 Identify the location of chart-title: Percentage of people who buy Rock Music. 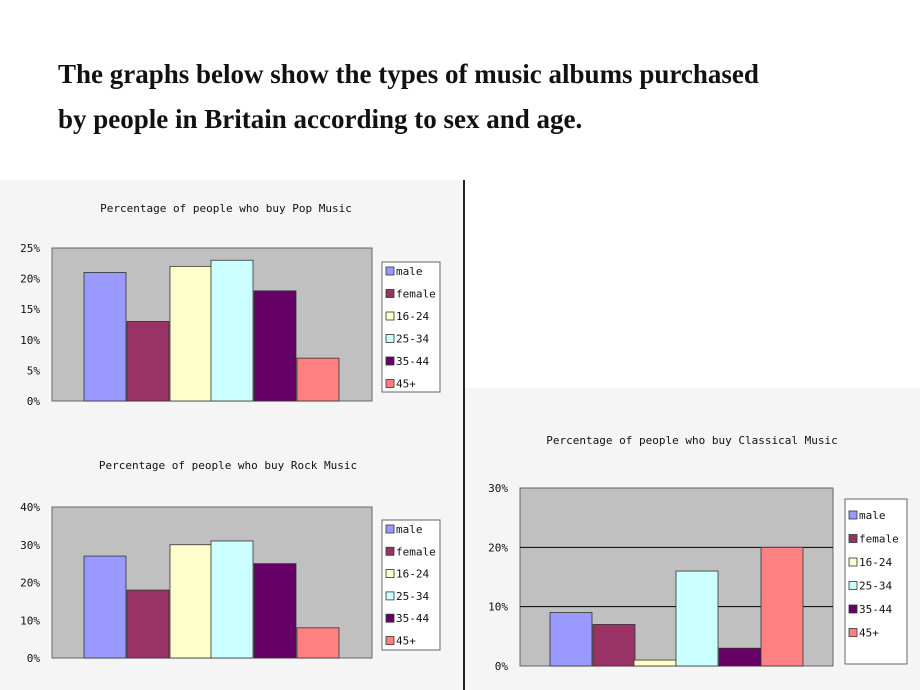
(228, 465).